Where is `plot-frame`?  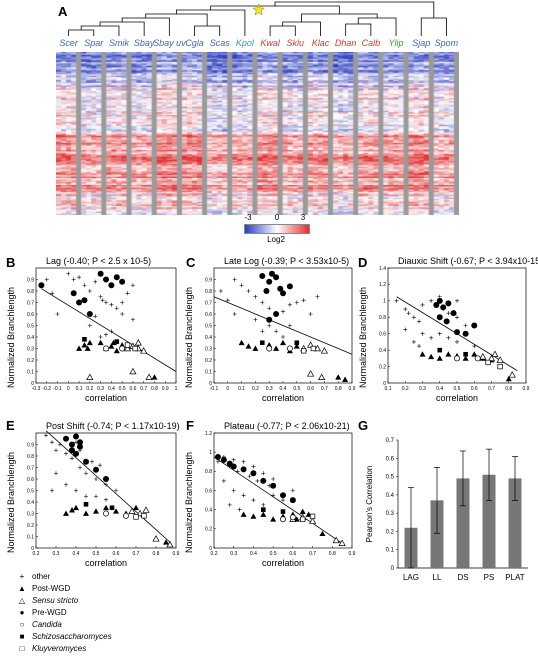 plot-frame is located at coordinates (106, 325).